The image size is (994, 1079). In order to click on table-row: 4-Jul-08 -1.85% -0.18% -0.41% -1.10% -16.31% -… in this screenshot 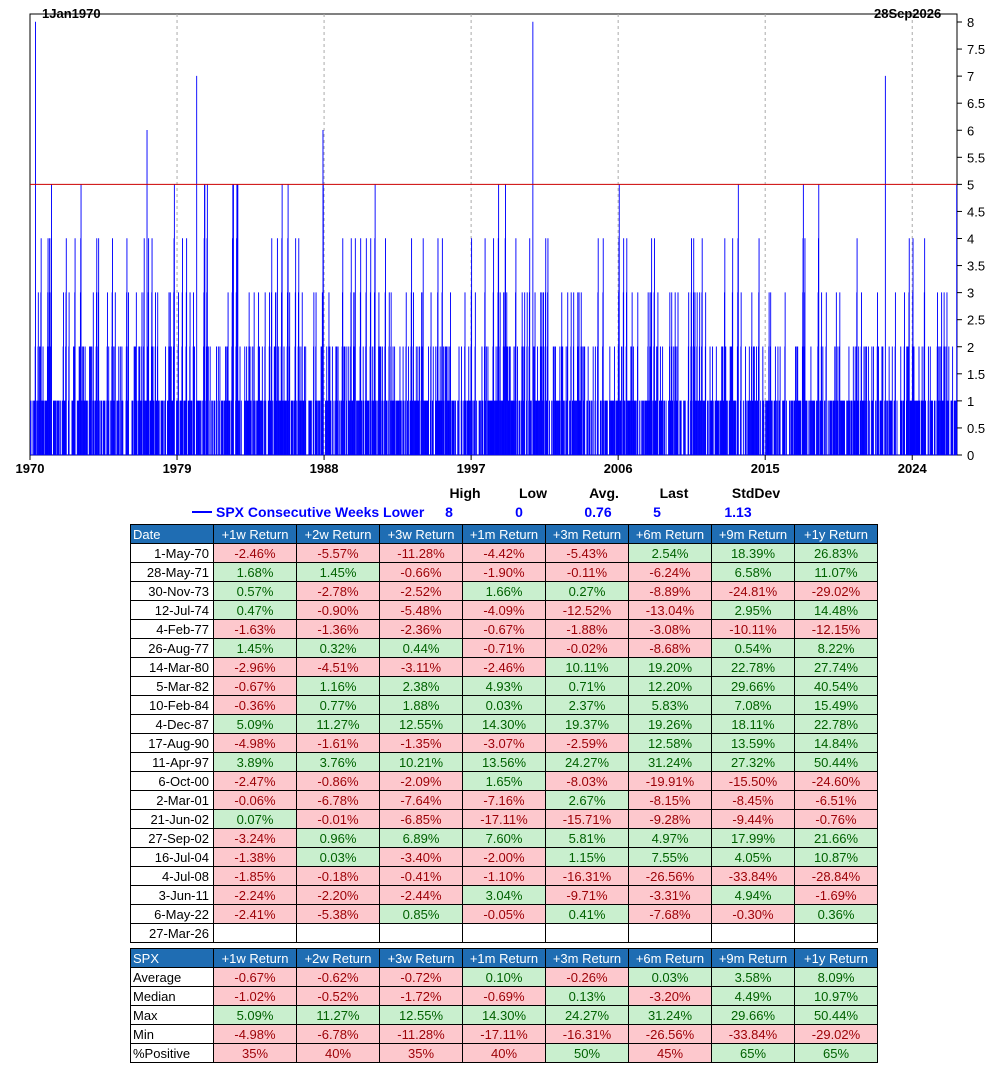, I will do `click(504, 876)`.